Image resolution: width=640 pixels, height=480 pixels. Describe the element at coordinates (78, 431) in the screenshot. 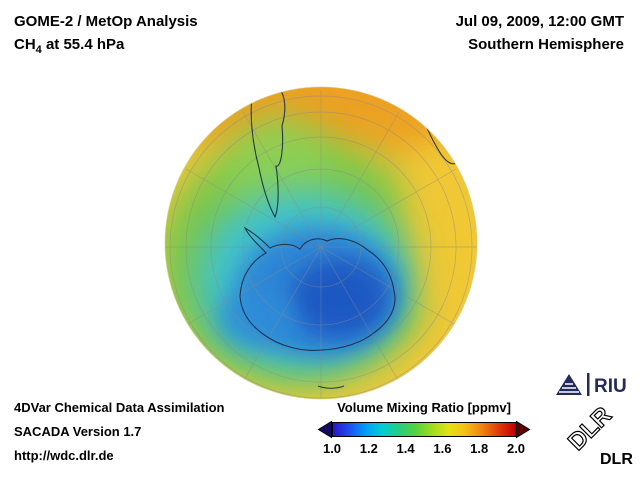

I see `version-label: SACADA Version 1.7` at that location.